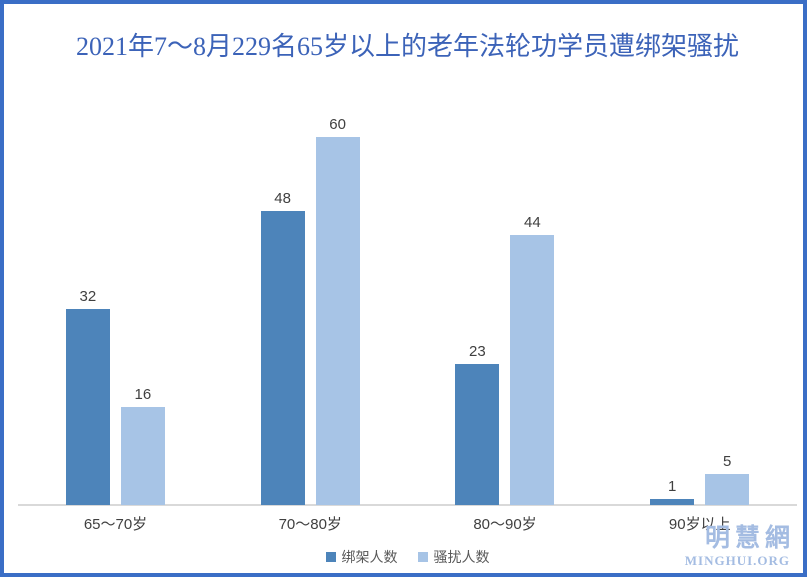 The height and width of the screenshot is (581, 807). Describe the element at coordinates (532, 223) in the screenshot. I see `value-label-harassed-group3: 44` at that location.